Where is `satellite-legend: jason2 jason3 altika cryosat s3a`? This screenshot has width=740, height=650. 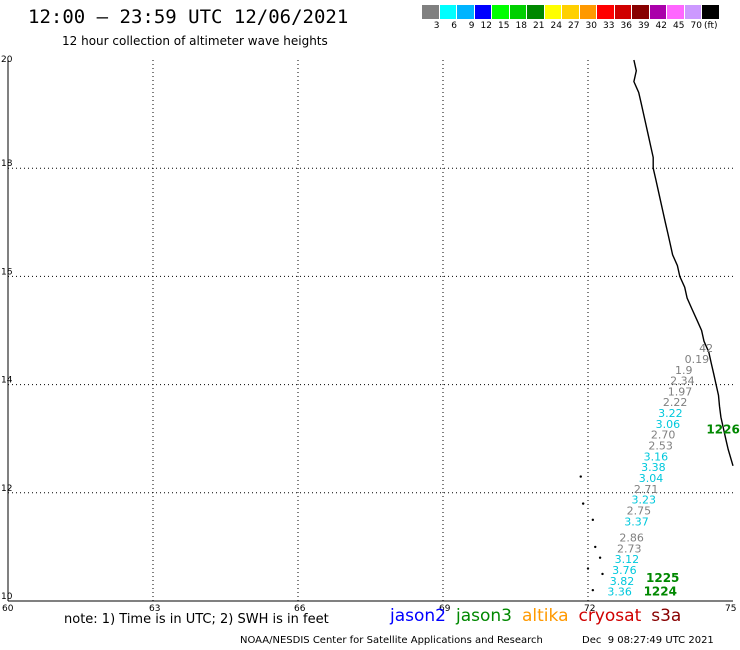
satellite-legend: jason2 jason3 altika cryosat s3a is located at coordinates (540, 616).